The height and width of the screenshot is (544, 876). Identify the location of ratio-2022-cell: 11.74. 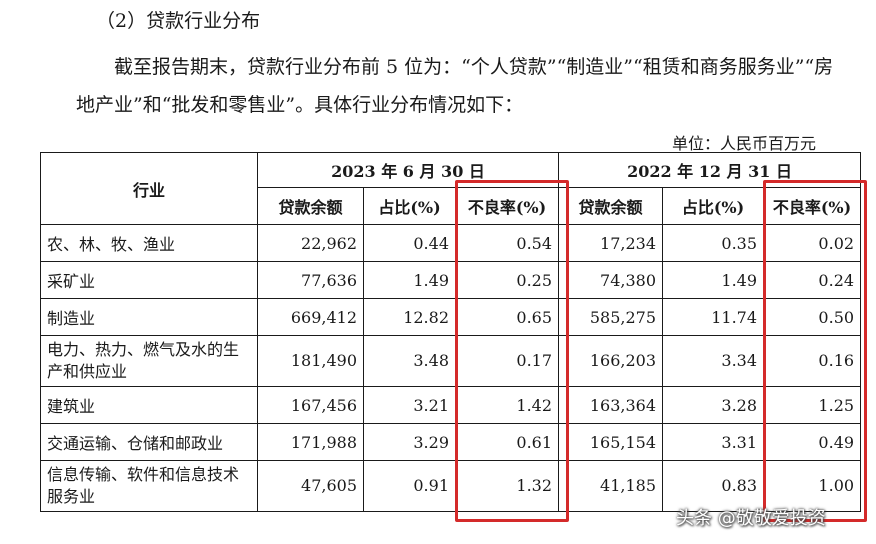
(713, 317).